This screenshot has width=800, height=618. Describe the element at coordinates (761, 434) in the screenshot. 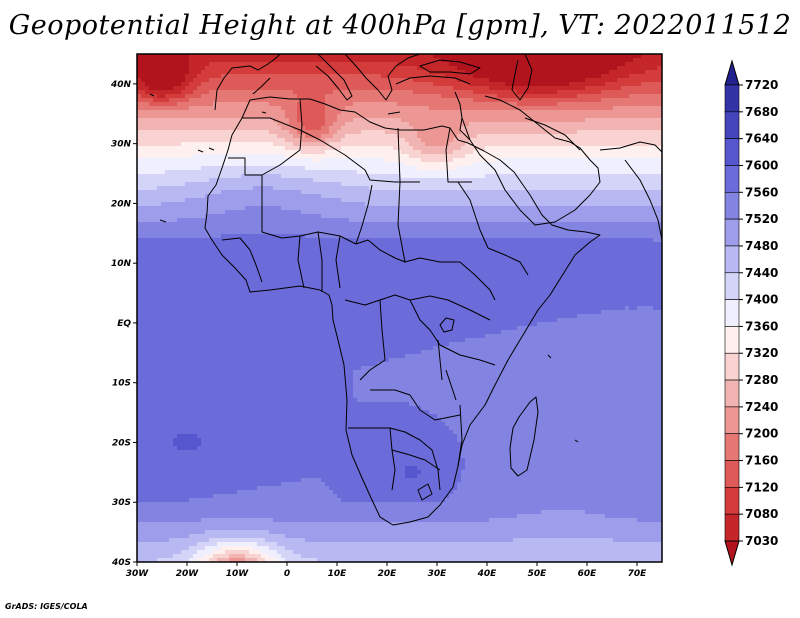

I see `colorbar-label: 7200` at that location.